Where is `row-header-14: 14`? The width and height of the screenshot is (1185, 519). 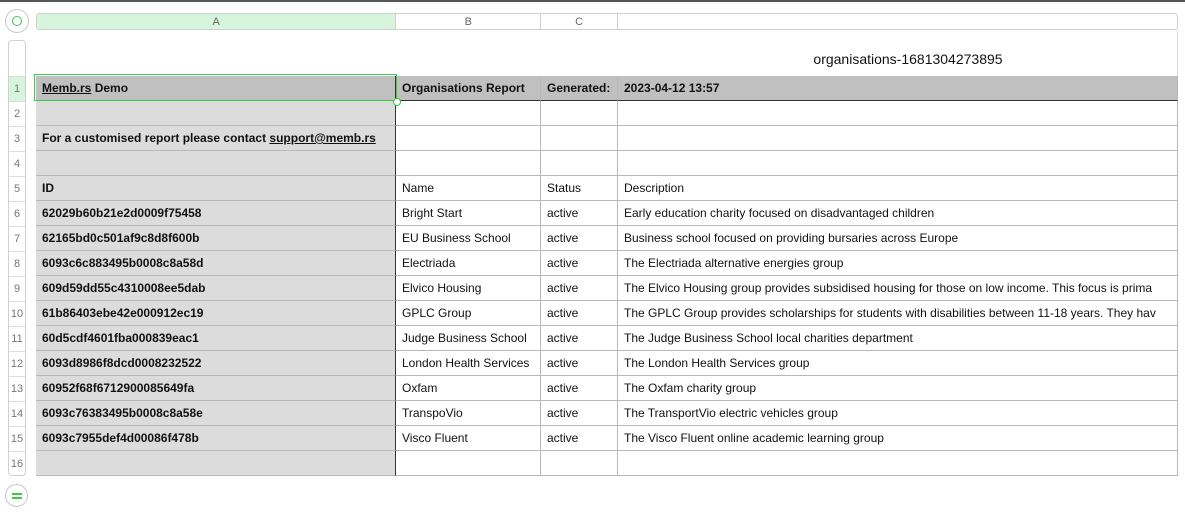 row-header-14: 14 is located at coordinates (17, 413).